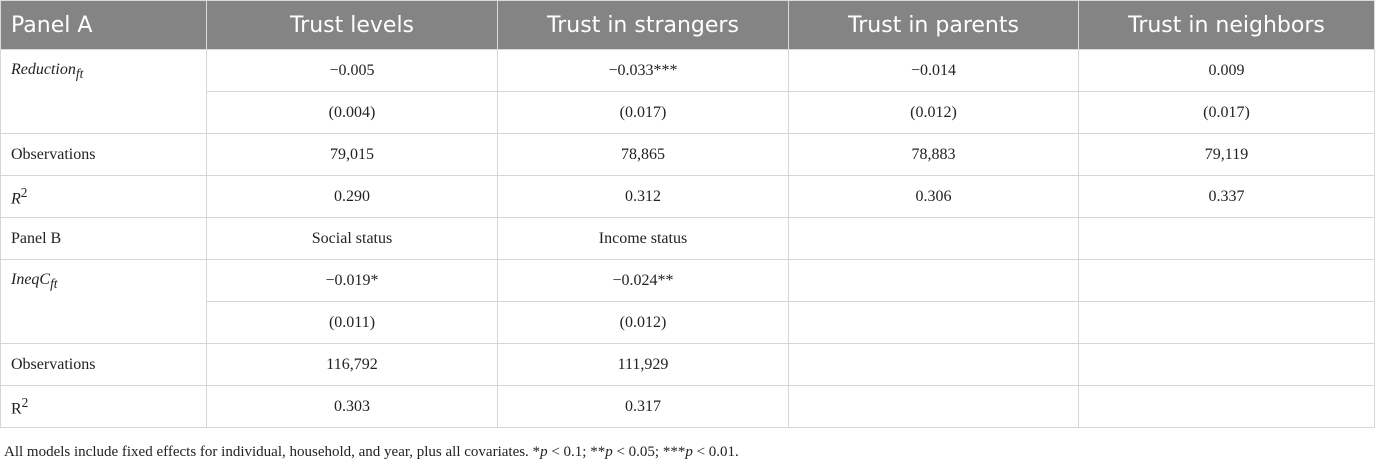 This screenshot has width=1375, height=469. What do you see at coordinates (1226, 70) in the screenshot?
I see `cell-coef: 0.009` at bounding box center [1226, 70].